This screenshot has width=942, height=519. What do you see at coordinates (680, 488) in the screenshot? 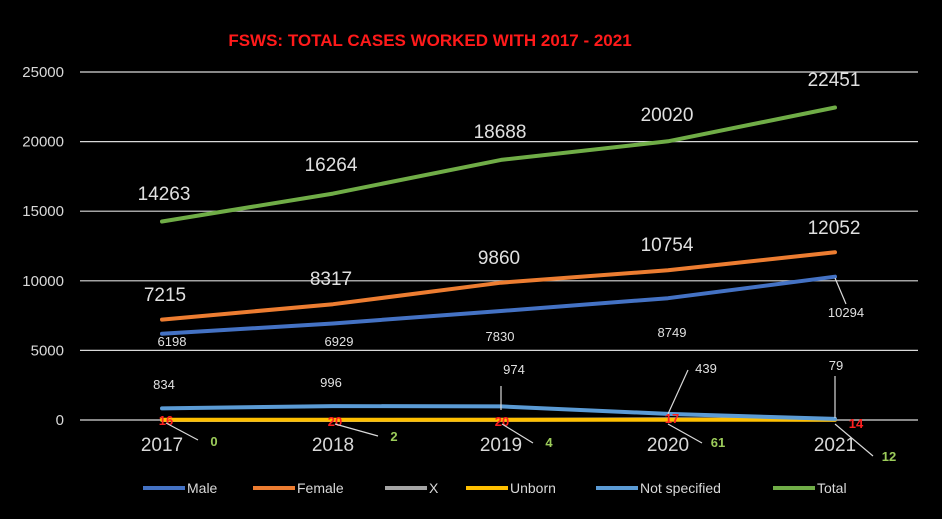
I see `legend-label: Not specified` at bounding box center [680, 488].